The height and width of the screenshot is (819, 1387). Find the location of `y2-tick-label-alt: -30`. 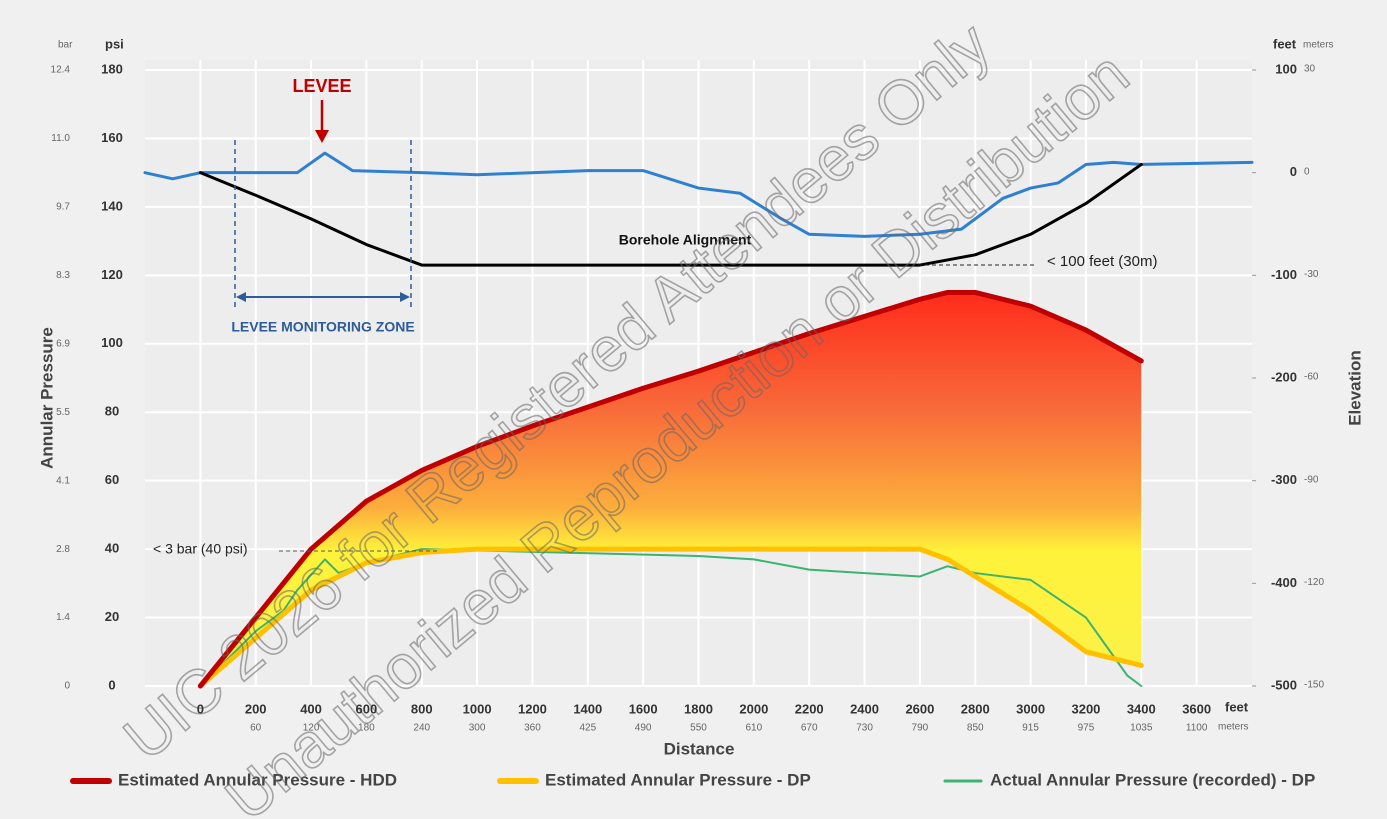

y2-tick-label-alt: -30 is located at coordinates (1311, 274).